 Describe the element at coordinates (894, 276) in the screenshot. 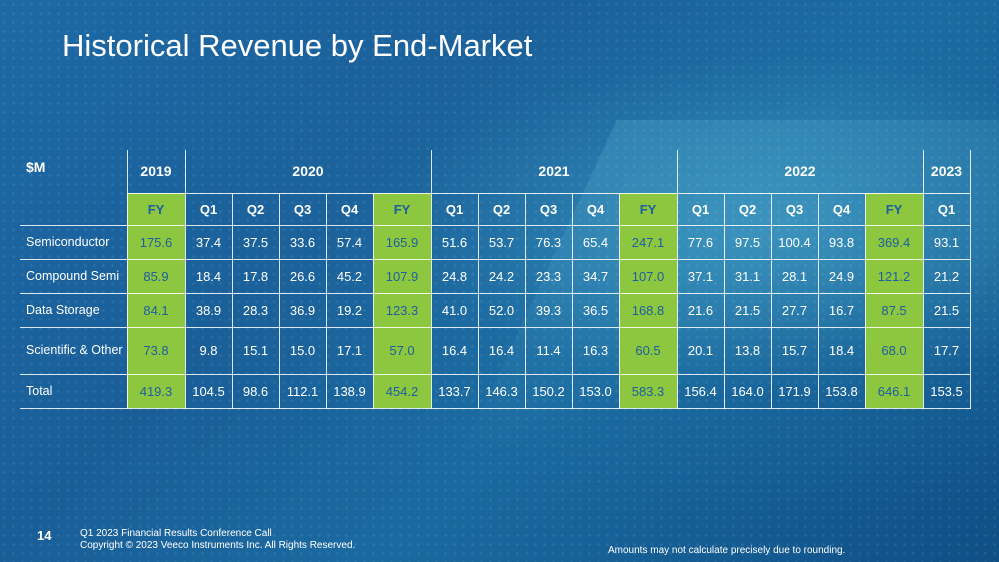

I see `value-cell: 121.2` at that location.